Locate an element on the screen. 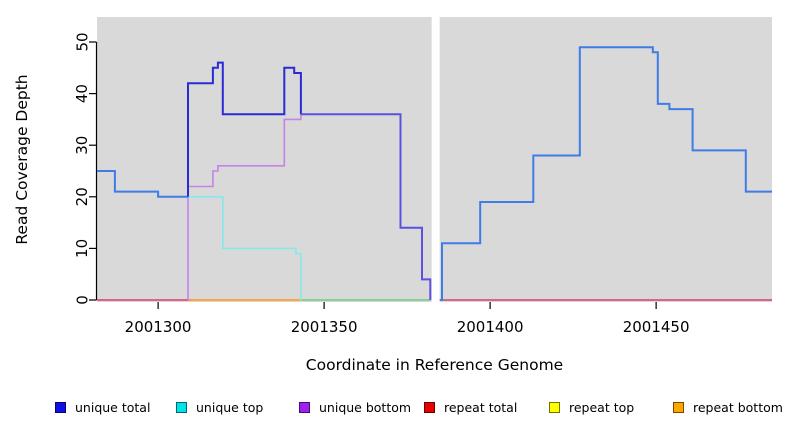 The width and height of the screenshot is (792, 432). series-unique-total-descent is located at coordinates (366, 206).